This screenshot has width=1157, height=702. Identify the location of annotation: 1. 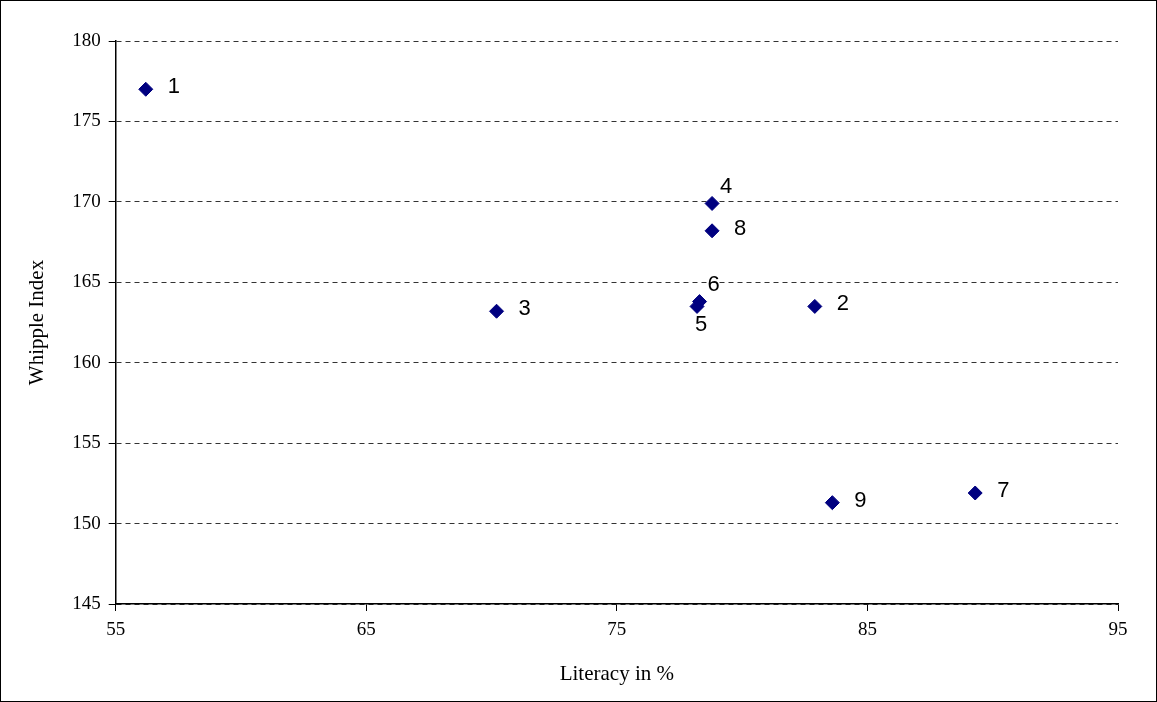
(174, 86).